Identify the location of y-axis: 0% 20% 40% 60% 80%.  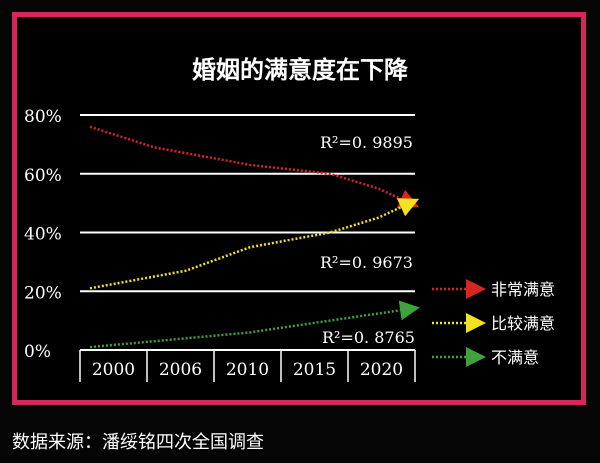
(43, 234).